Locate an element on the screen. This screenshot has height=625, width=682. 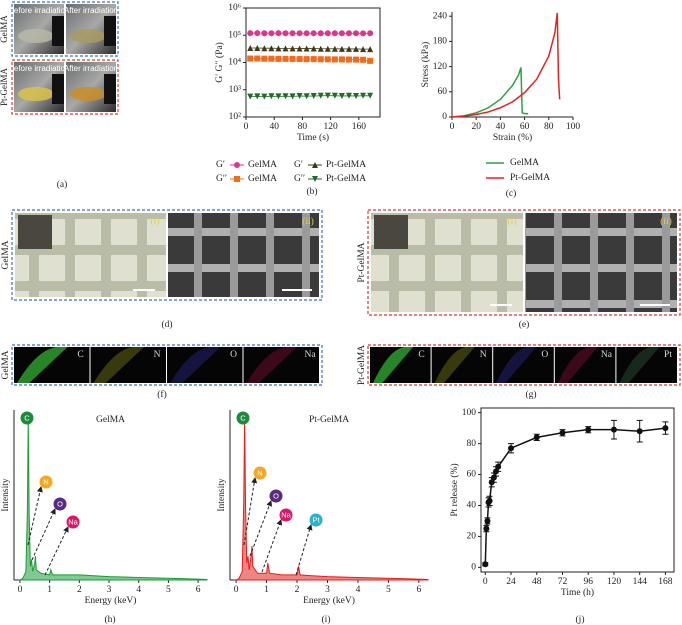
panel-label: (g) is located at coordinates (530, 394).